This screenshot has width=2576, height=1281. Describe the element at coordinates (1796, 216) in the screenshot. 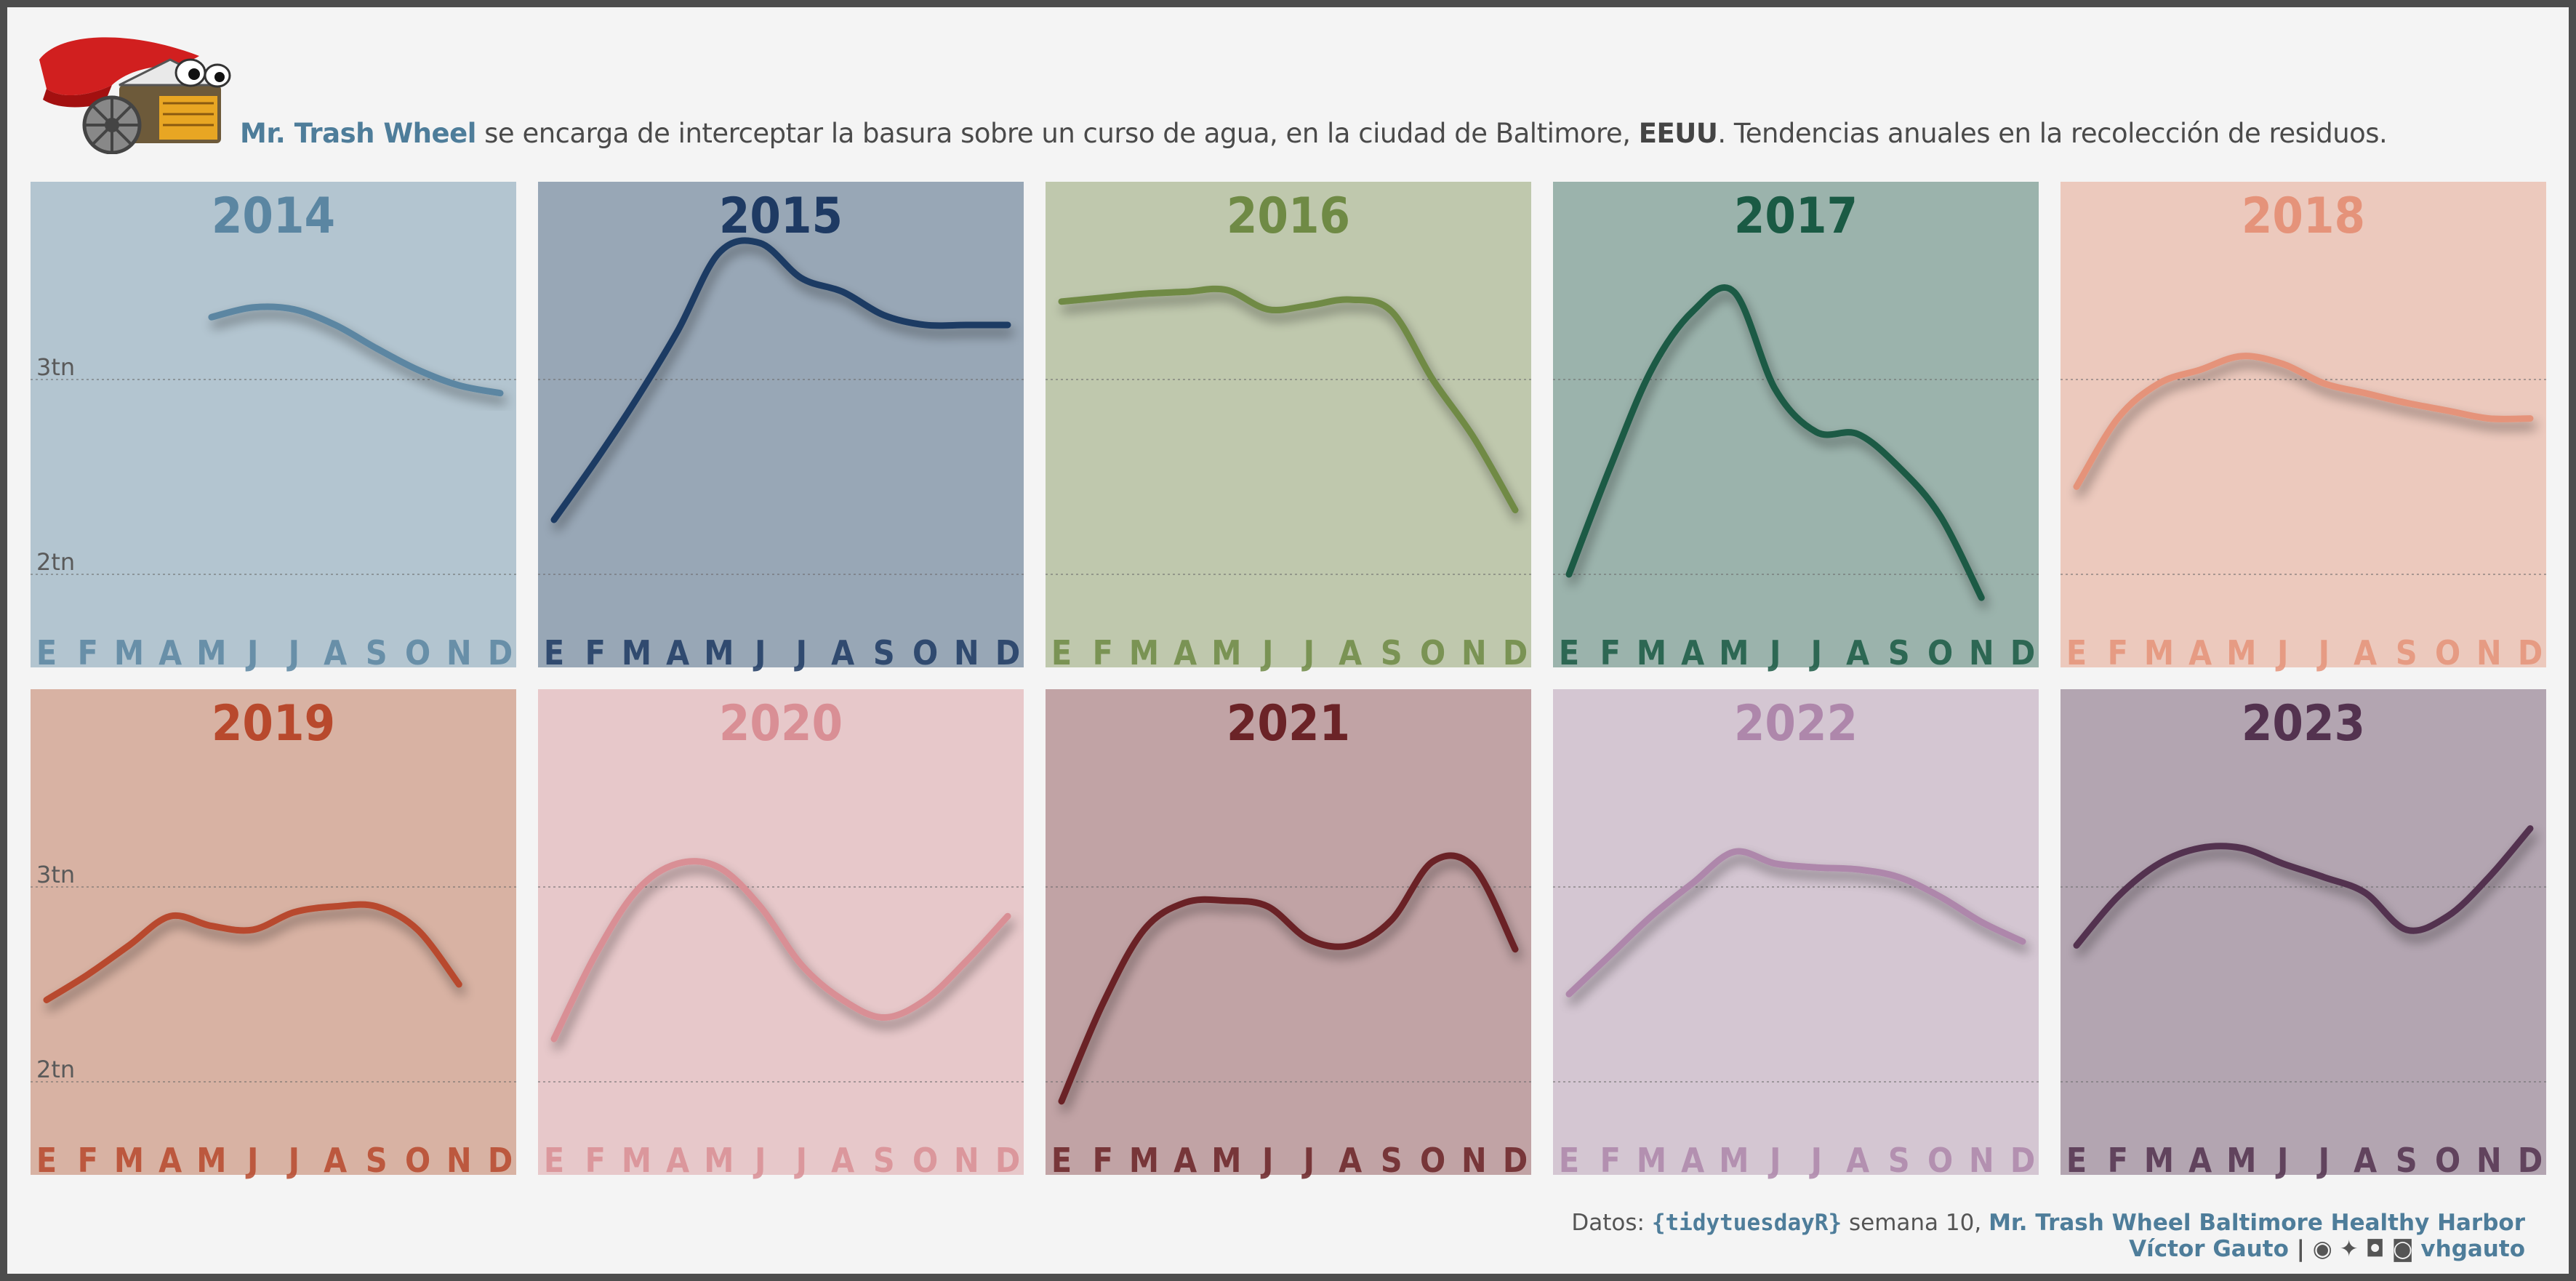

I see `year-label-2017: 2017` at that location.